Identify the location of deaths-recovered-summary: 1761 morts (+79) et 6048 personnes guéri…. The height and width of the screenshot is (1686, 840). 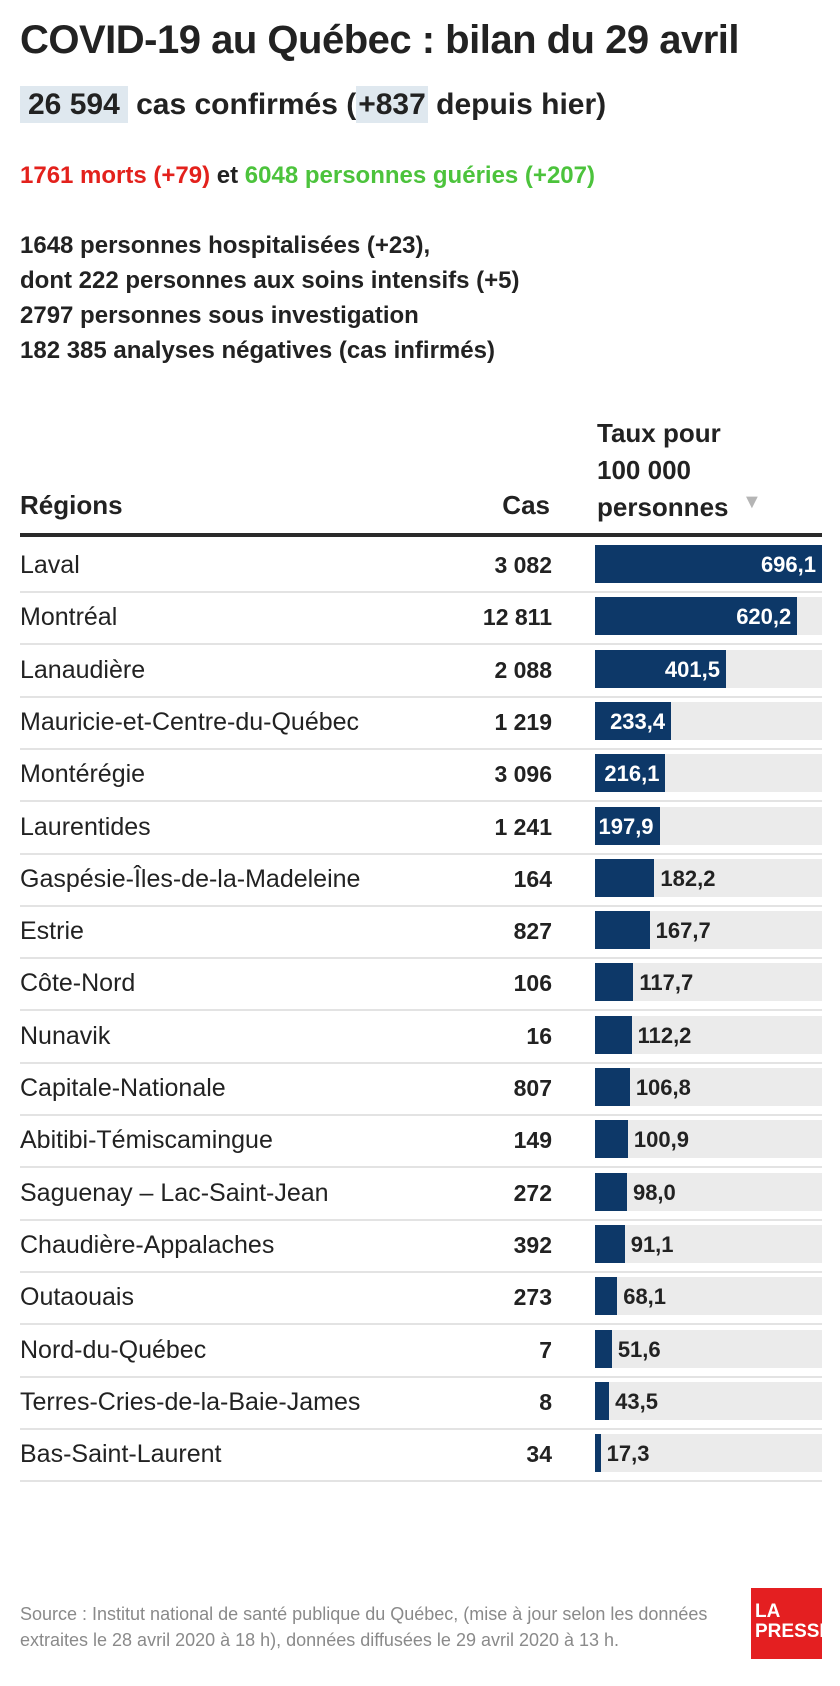
(307, 176).